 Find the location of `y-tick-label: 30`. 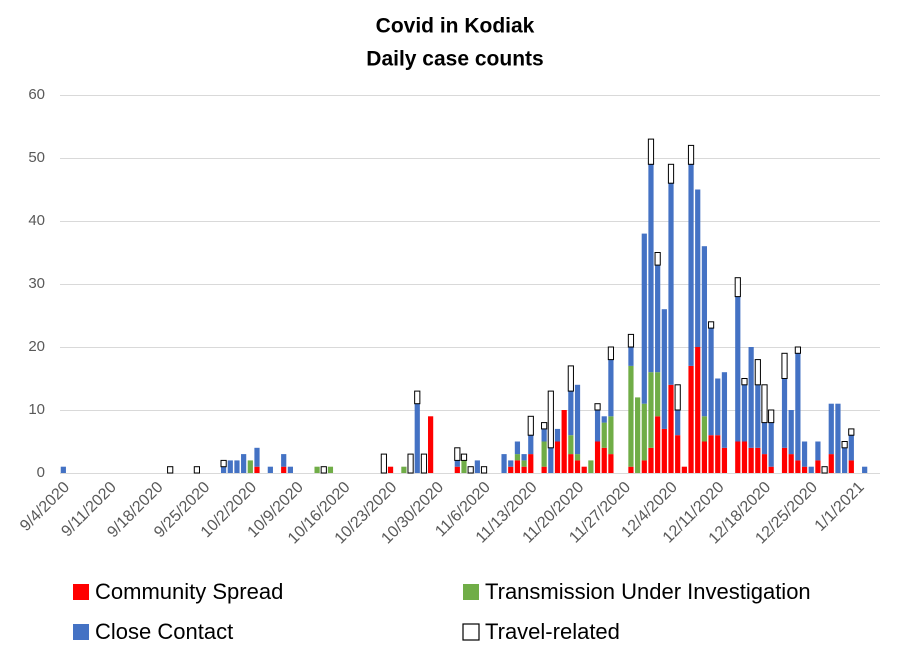

y-tick-label: 30 is located at coordinates (36, 283).